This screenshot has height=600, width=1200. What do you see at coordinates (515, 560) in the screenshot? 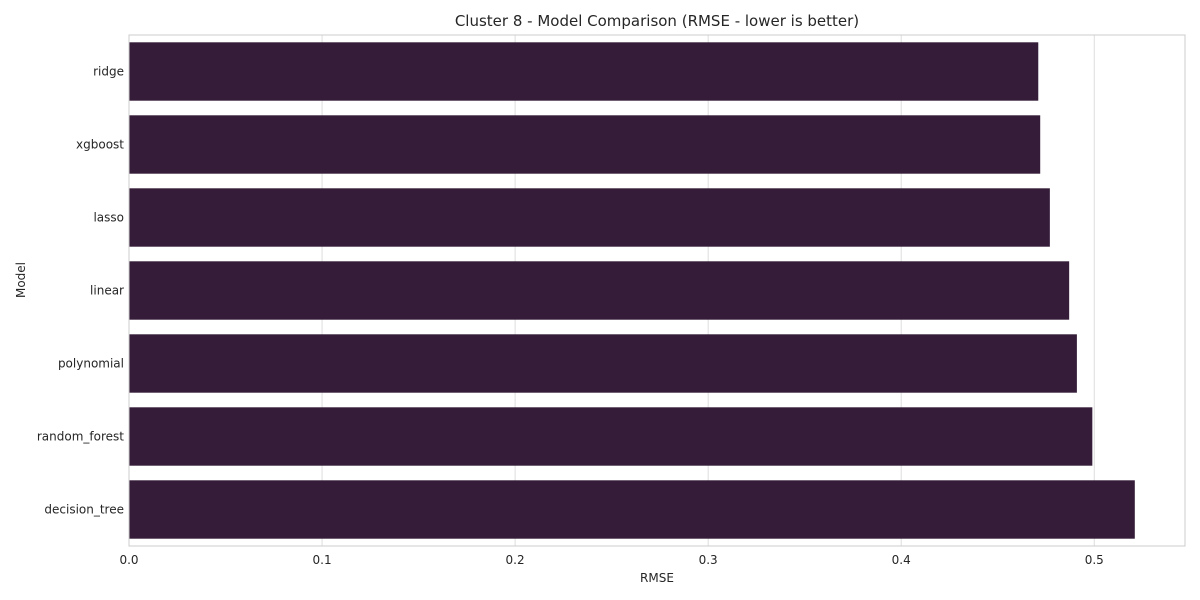
I see `x-tick-label: 0.2` at bounding box center [515, 560].